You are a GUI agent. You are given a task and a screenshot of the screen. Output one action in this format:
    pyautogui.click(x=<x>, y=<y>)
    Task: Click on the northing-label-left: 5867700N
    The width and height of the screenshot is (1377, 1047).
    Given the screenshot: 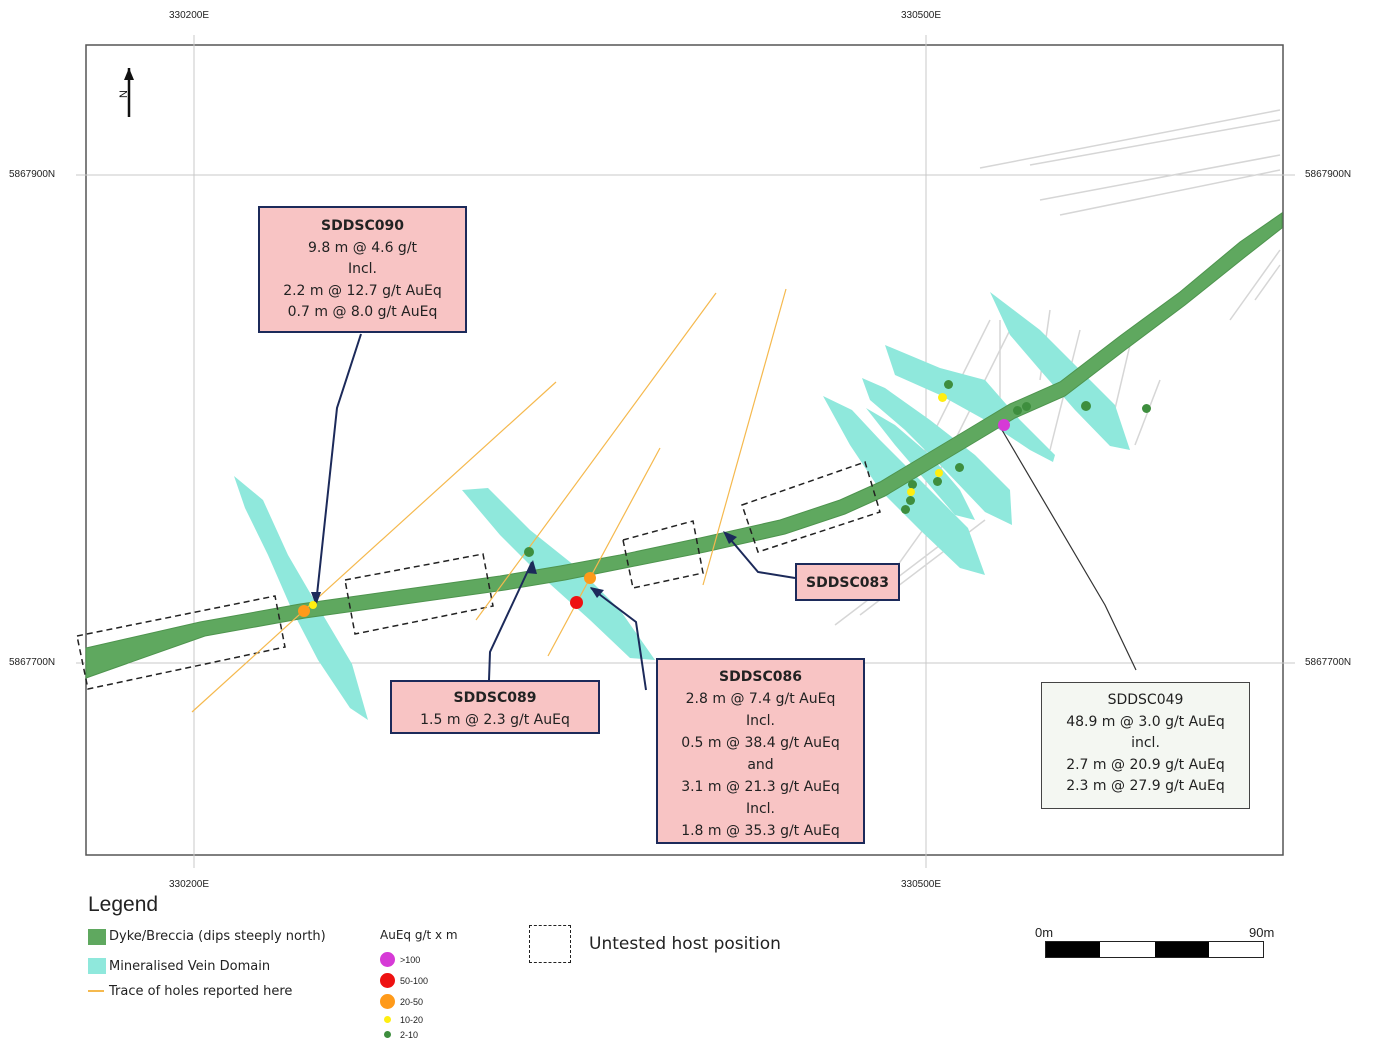 What is the action you would take?
    pyautogui.click(x=32, y=662)
    